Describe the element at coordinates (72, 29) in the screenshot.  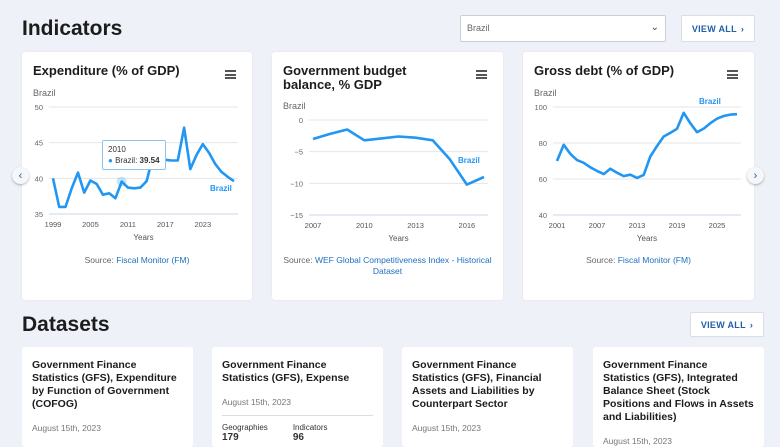
I see `indicators-heading: Indicators` at that location.